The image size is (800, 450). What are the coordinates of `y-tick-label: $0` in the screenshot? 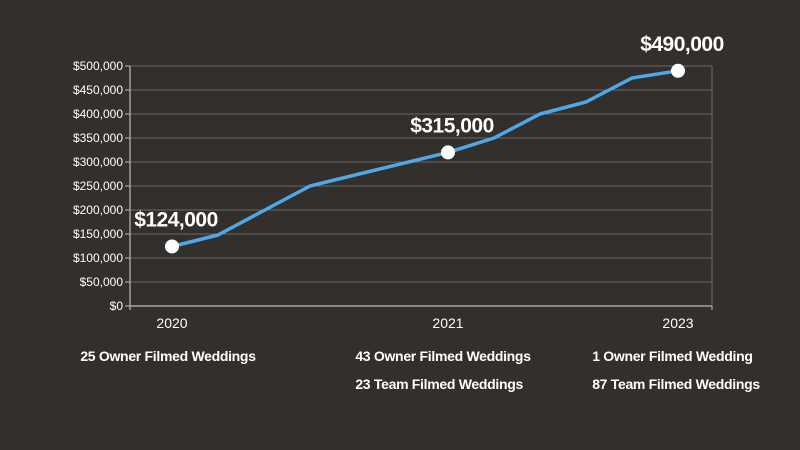 It's located at (117, 306).